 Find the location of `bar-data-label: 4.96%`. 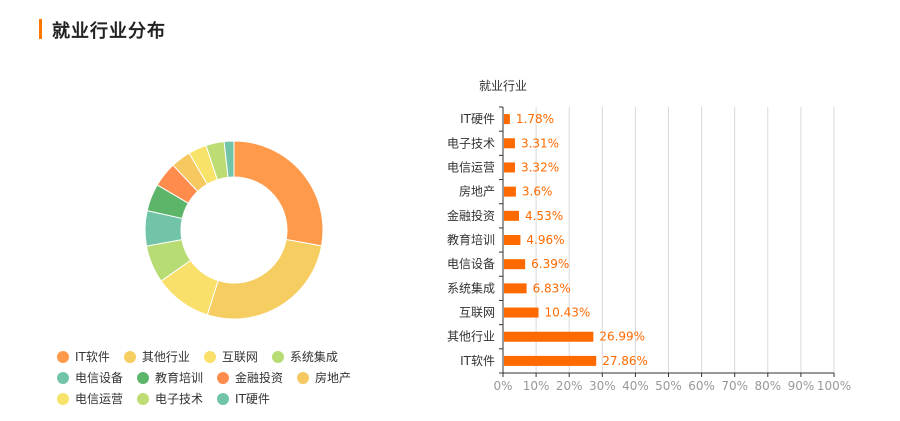

bar-data-label: 4.96% is located at coordinates (545, 240).